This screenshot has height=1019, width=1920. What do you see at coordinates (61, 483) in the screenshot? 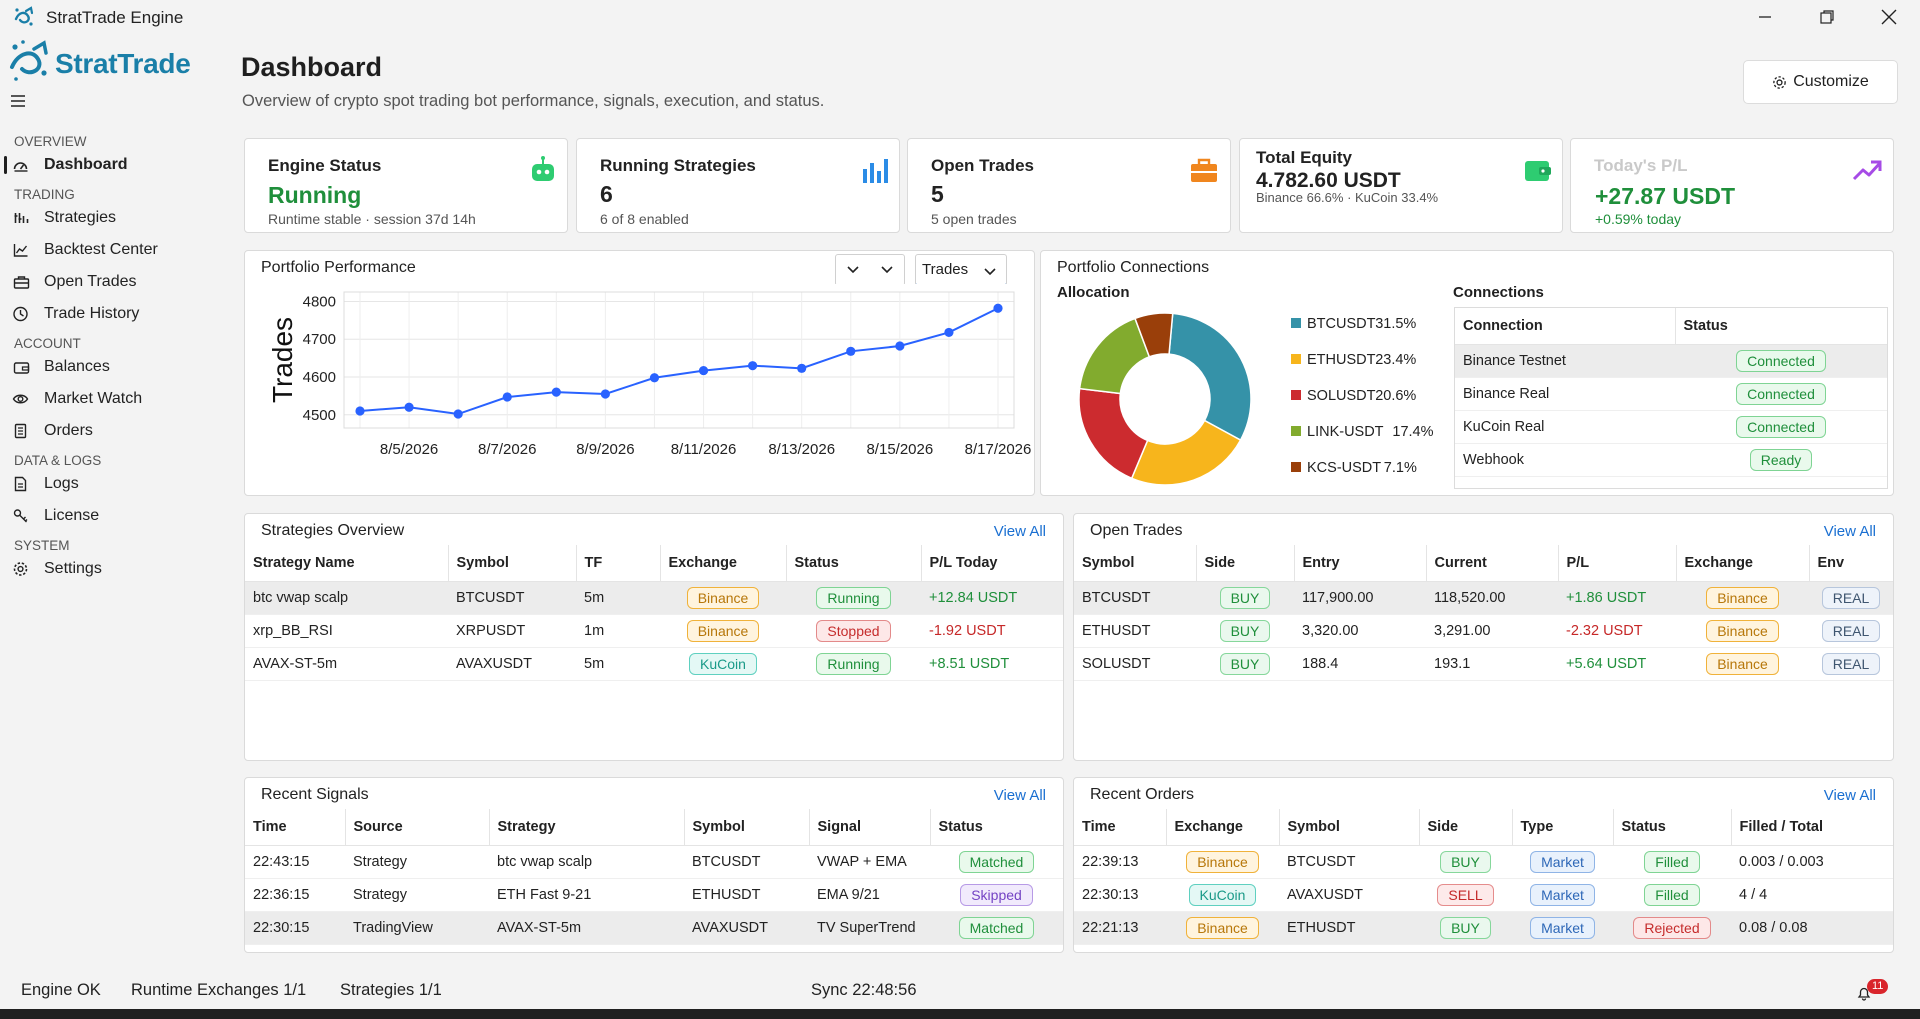
I see `sidebar-item-label: Logs` at bounding box center [61, 483].